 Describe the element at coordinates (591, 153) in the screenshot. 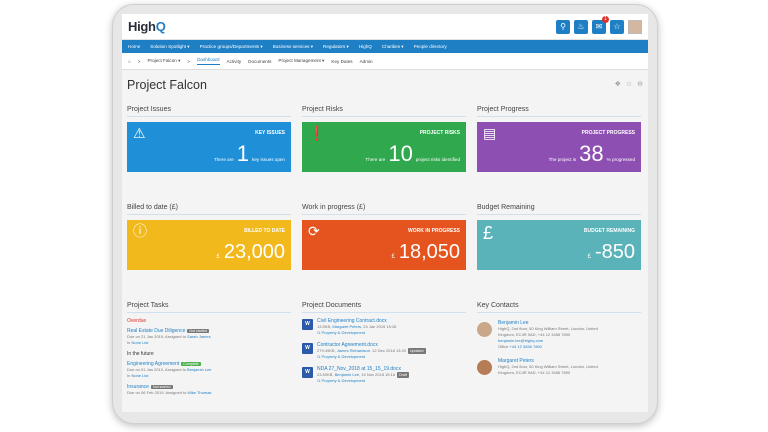

I see `tile-value: 38` at that location.